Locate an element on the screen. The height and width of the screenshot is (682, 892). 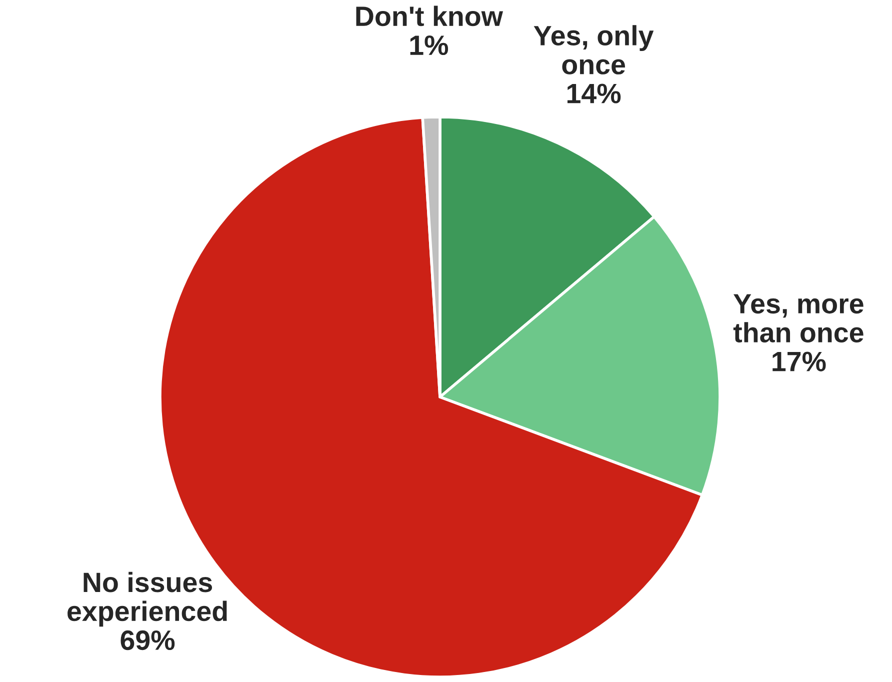
slice-label: Don't know is located at coordinates (430, 16).